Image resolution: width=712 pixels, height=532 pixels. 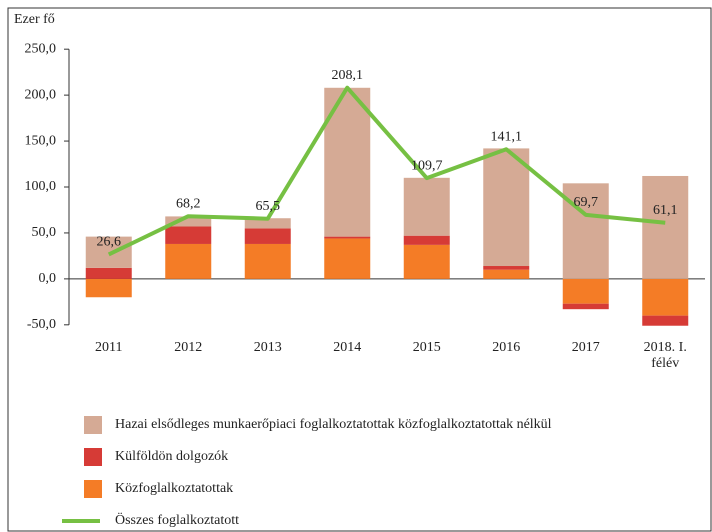 What do you see at coordinates (177, 519) in the screenshot?
I see `legend-label: Összes foglalkoztatott` at bounding box center [177, 519].